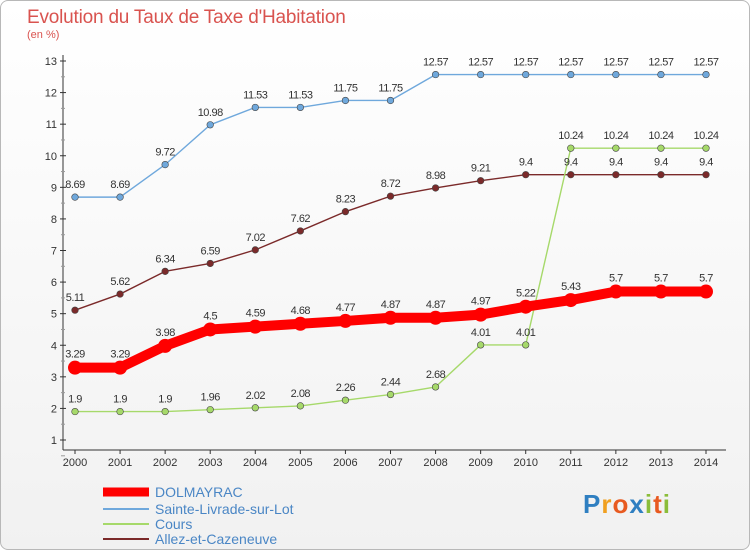 The image size is (750, 550). I want to click on data-label: 6.59, so click(211, 251).